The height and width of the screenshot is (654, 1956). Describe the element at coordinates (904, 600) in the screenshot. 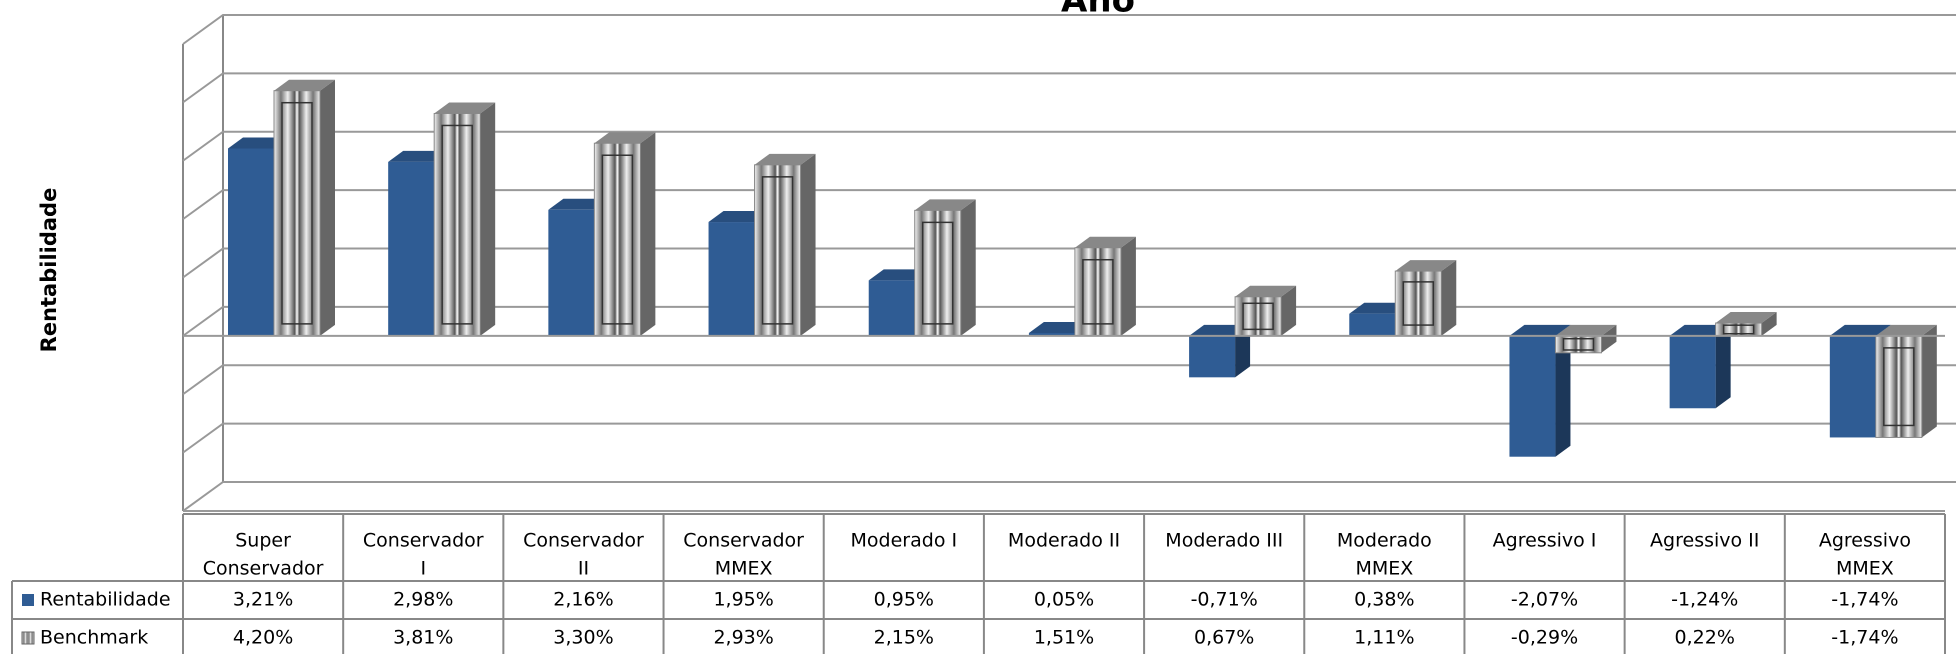

I see `data-label: 0,95%` at that location.